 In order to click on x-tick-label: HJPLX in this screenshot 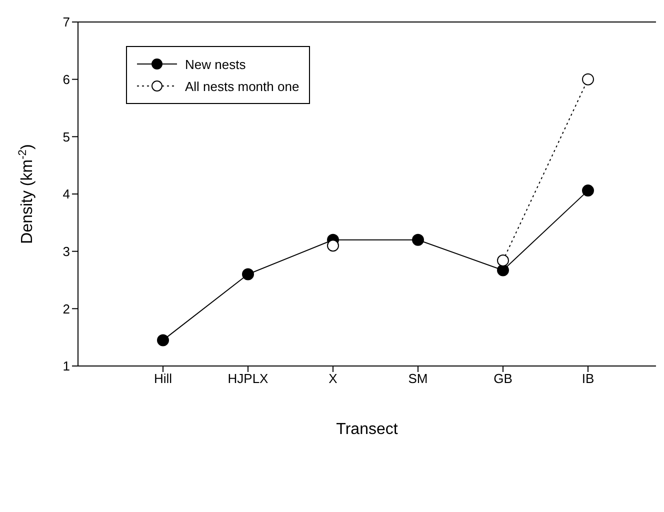, I will do `click(248, 378)`.